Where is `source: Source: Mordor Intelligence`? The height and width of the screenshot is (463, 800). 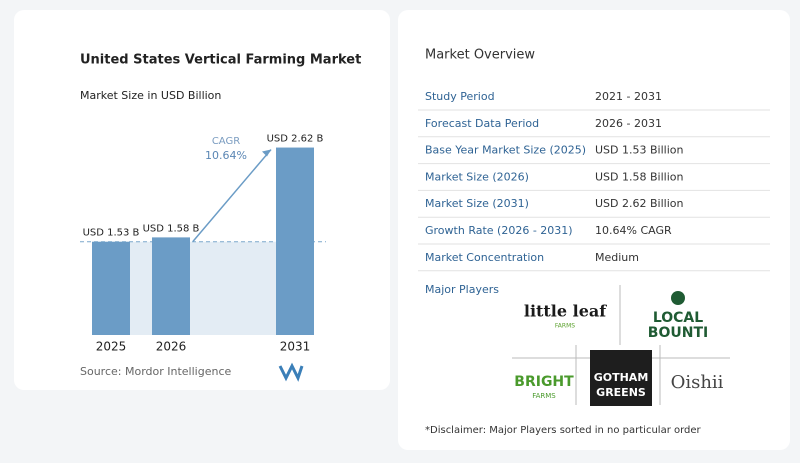
source: Source: Mordor Intelligence is located at coordinates (155, 371).